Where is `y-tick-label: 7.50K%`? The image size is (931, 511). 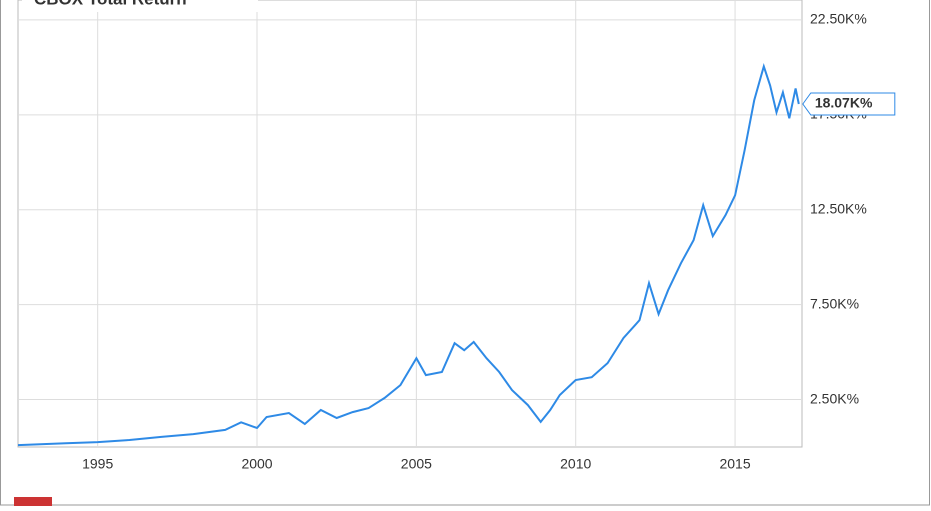
y-tick-label: 7.50K% is located at coordinates (834, 303).